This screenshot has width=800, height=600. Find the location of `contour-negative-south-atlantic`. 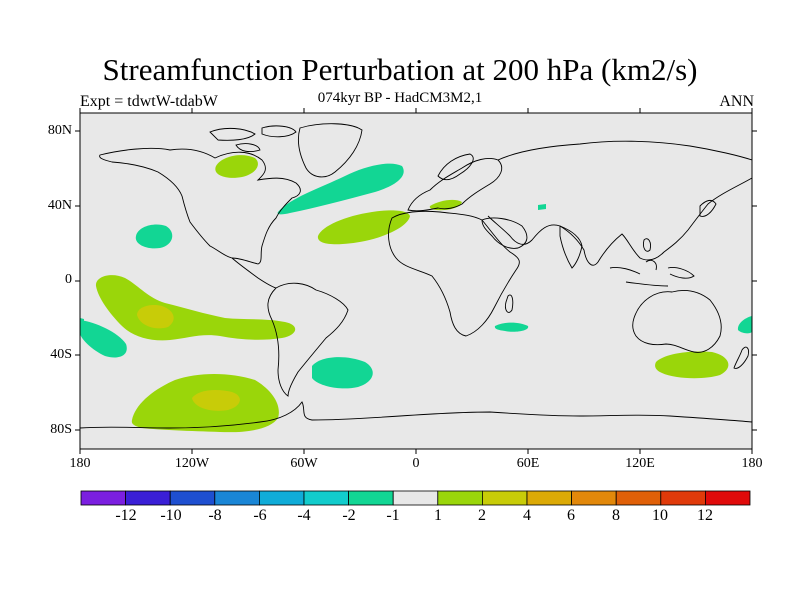

contour-negative-south-atlantic is located at coordinates (342, 373).